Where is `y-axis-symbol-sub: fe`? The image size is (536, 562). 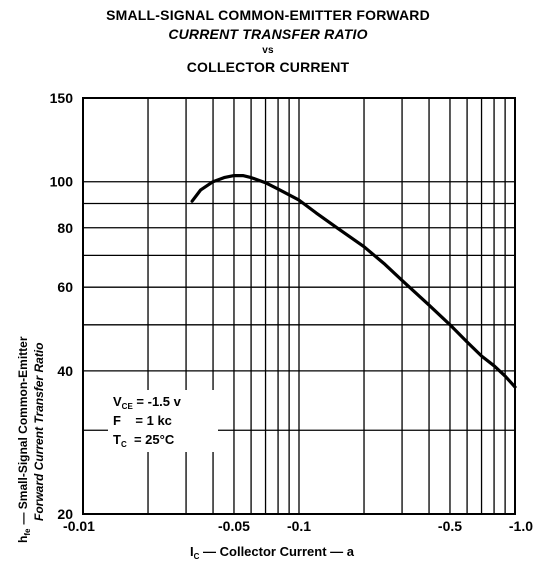 y-axis-symbol-sub: fe is located at coordinates (27, 532).